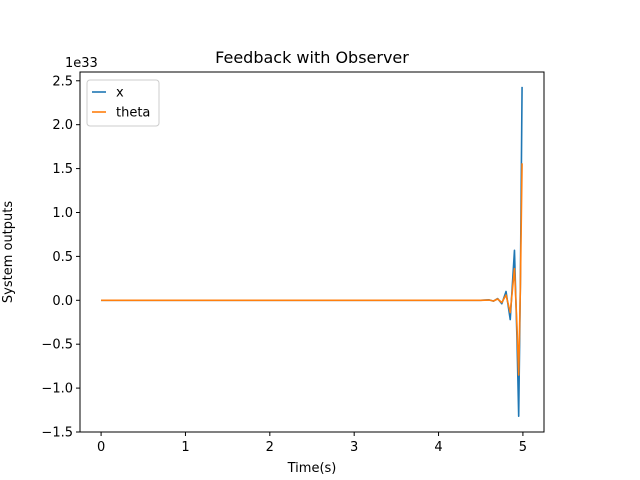 The width and height of the screenshot is (640, 480). What do you see at coordinates (312, 468) in the screenshot?
I see `x-axis-label: Time(s)` at bounding box center [312, 468].